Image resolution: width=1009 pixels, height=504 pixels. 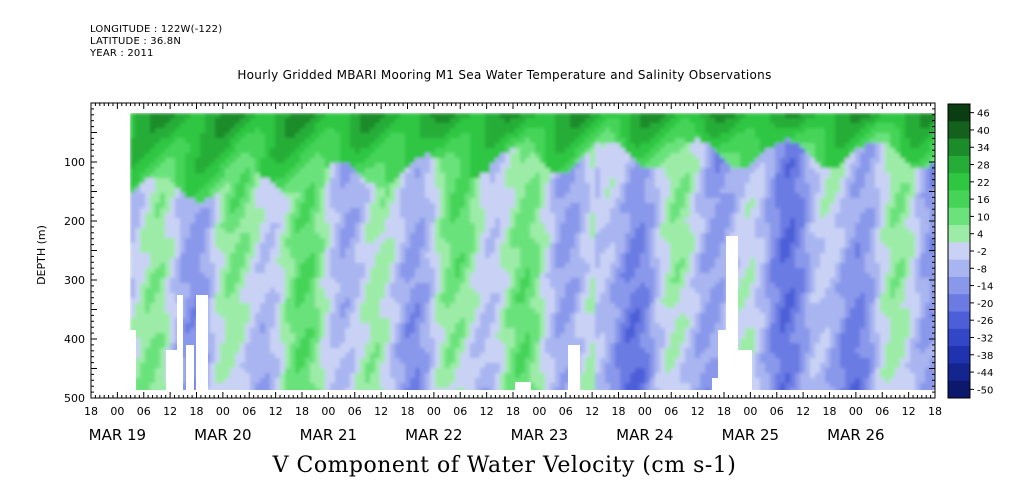 What do you see at coordinates (504, 465) in the screenshot?
I see `x-axis-title: V Component of Water Velocity (cm s-1)` at bounding box center [504, 465].